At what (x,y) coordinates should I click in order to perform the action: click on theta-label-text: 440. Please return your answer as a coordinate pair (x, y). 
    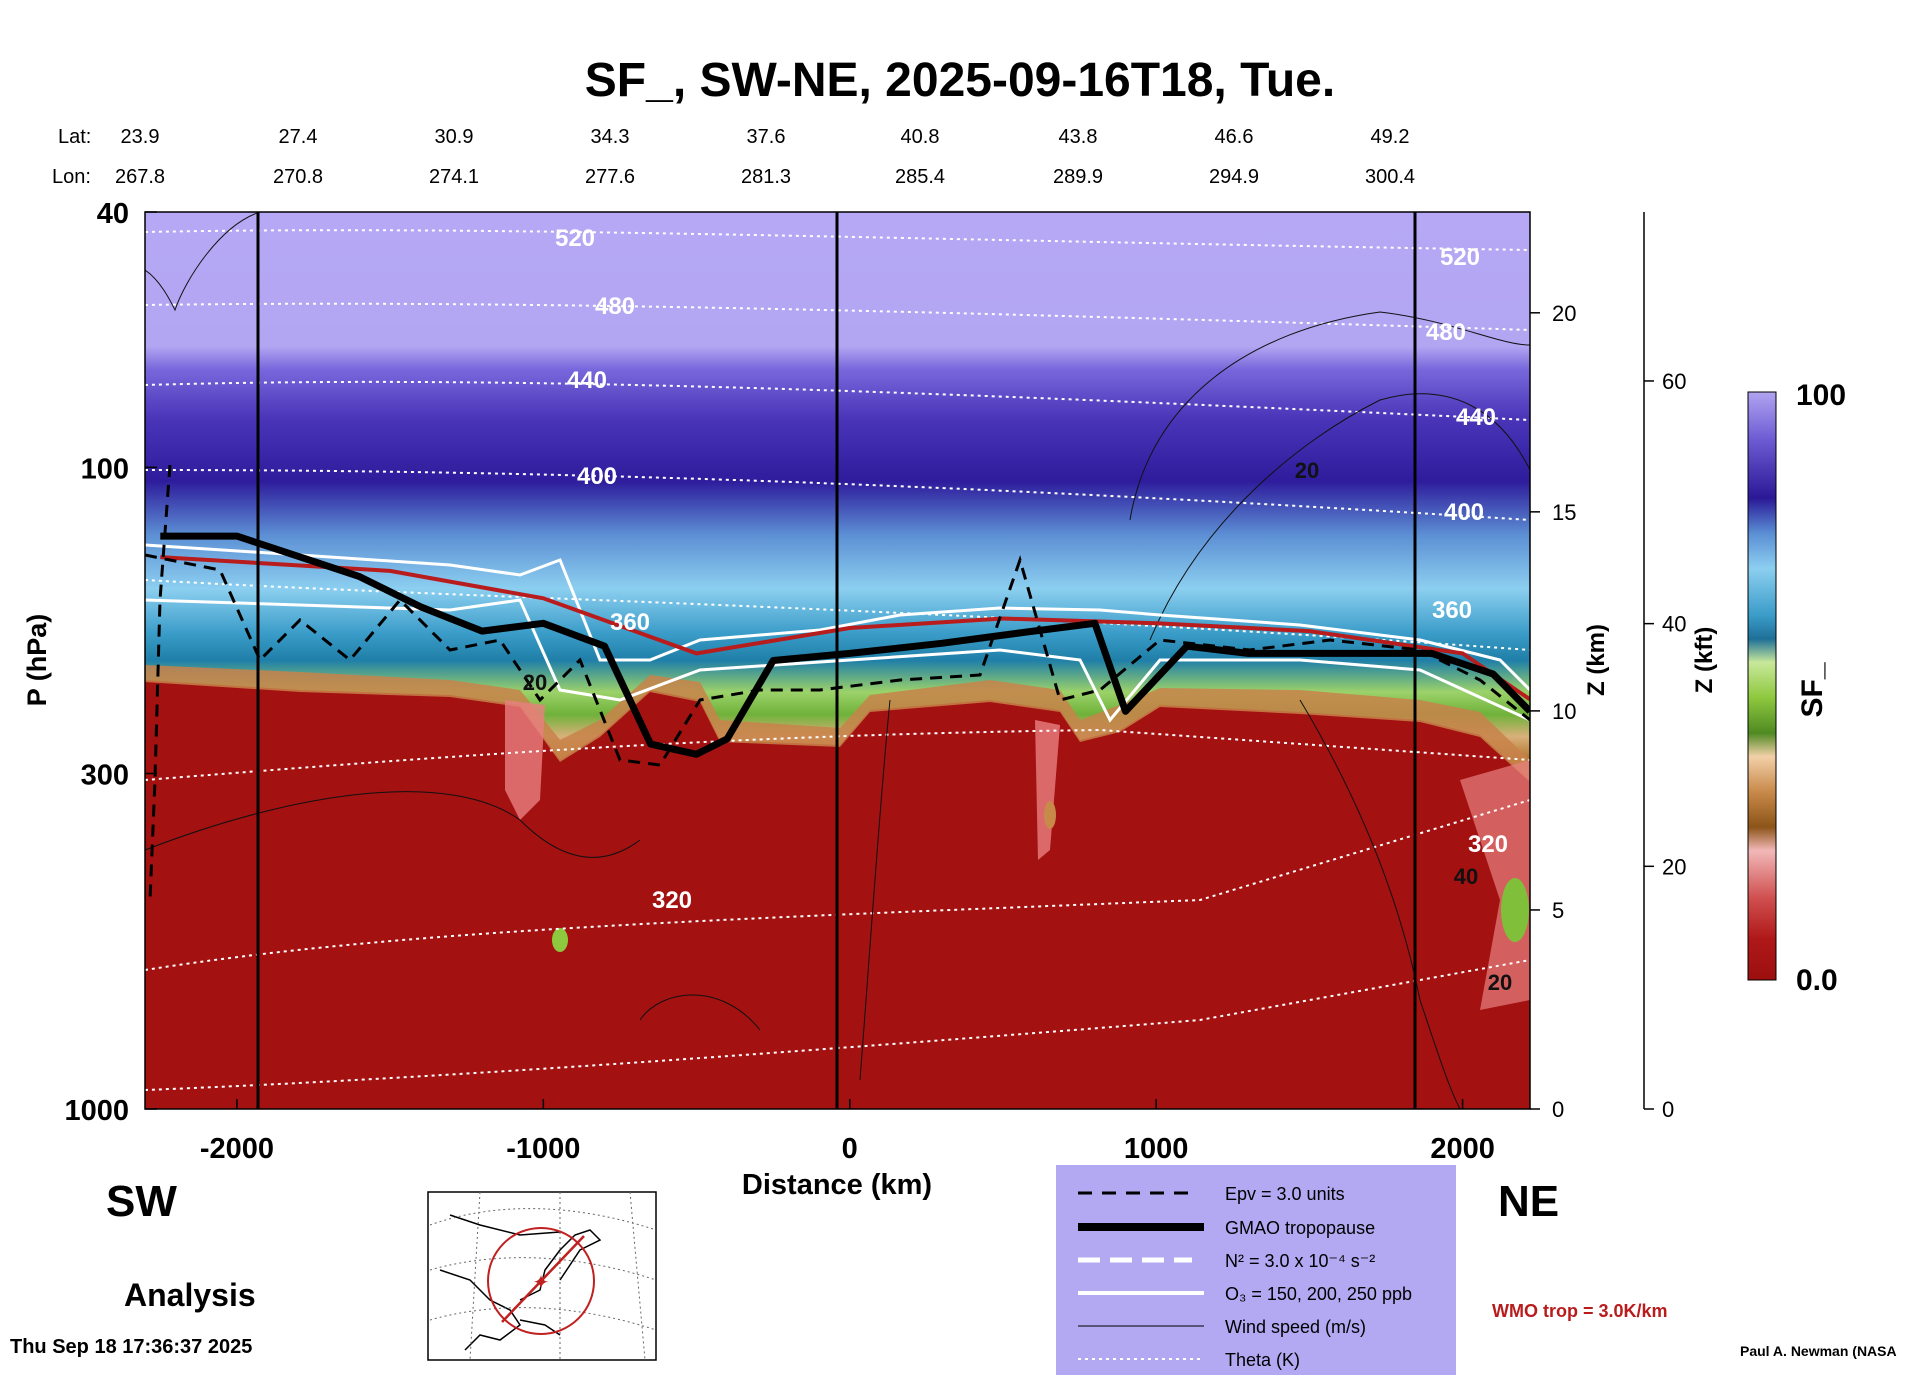
    Looking at the image, I should click on (587, 380).